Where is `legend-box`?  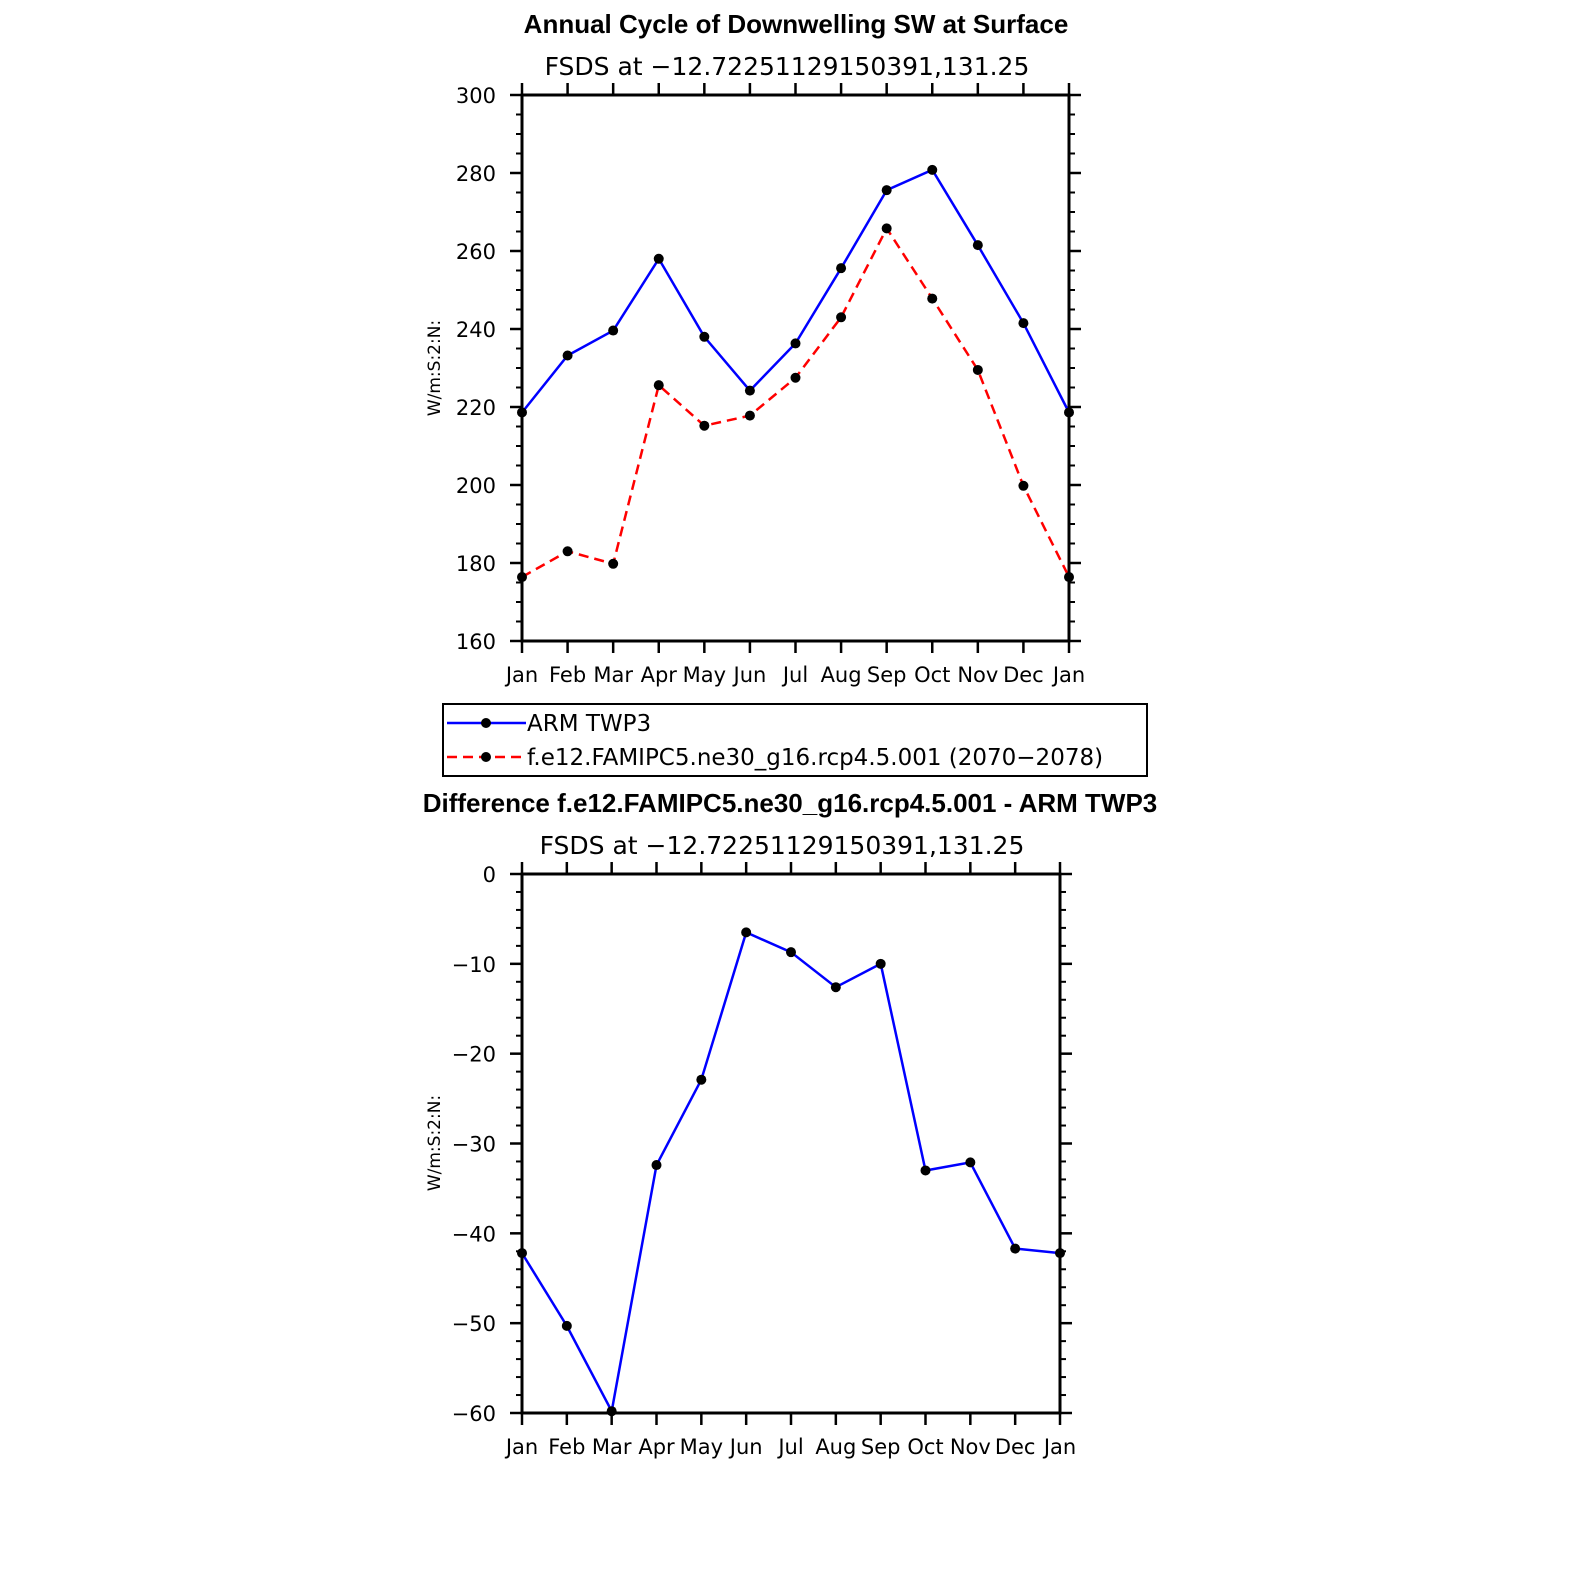
legend-box is located at coordinates (795, 740).